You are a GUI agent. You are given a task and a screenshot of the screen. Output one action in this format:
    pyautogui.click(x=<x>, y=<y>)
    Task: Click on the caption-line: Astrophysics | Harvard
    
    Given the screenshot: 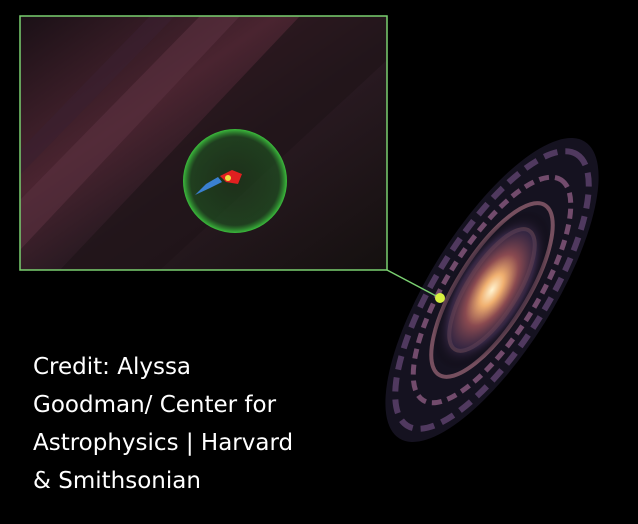 What is the action you would take?
    pyautogui.click(x=163, y=443)
    